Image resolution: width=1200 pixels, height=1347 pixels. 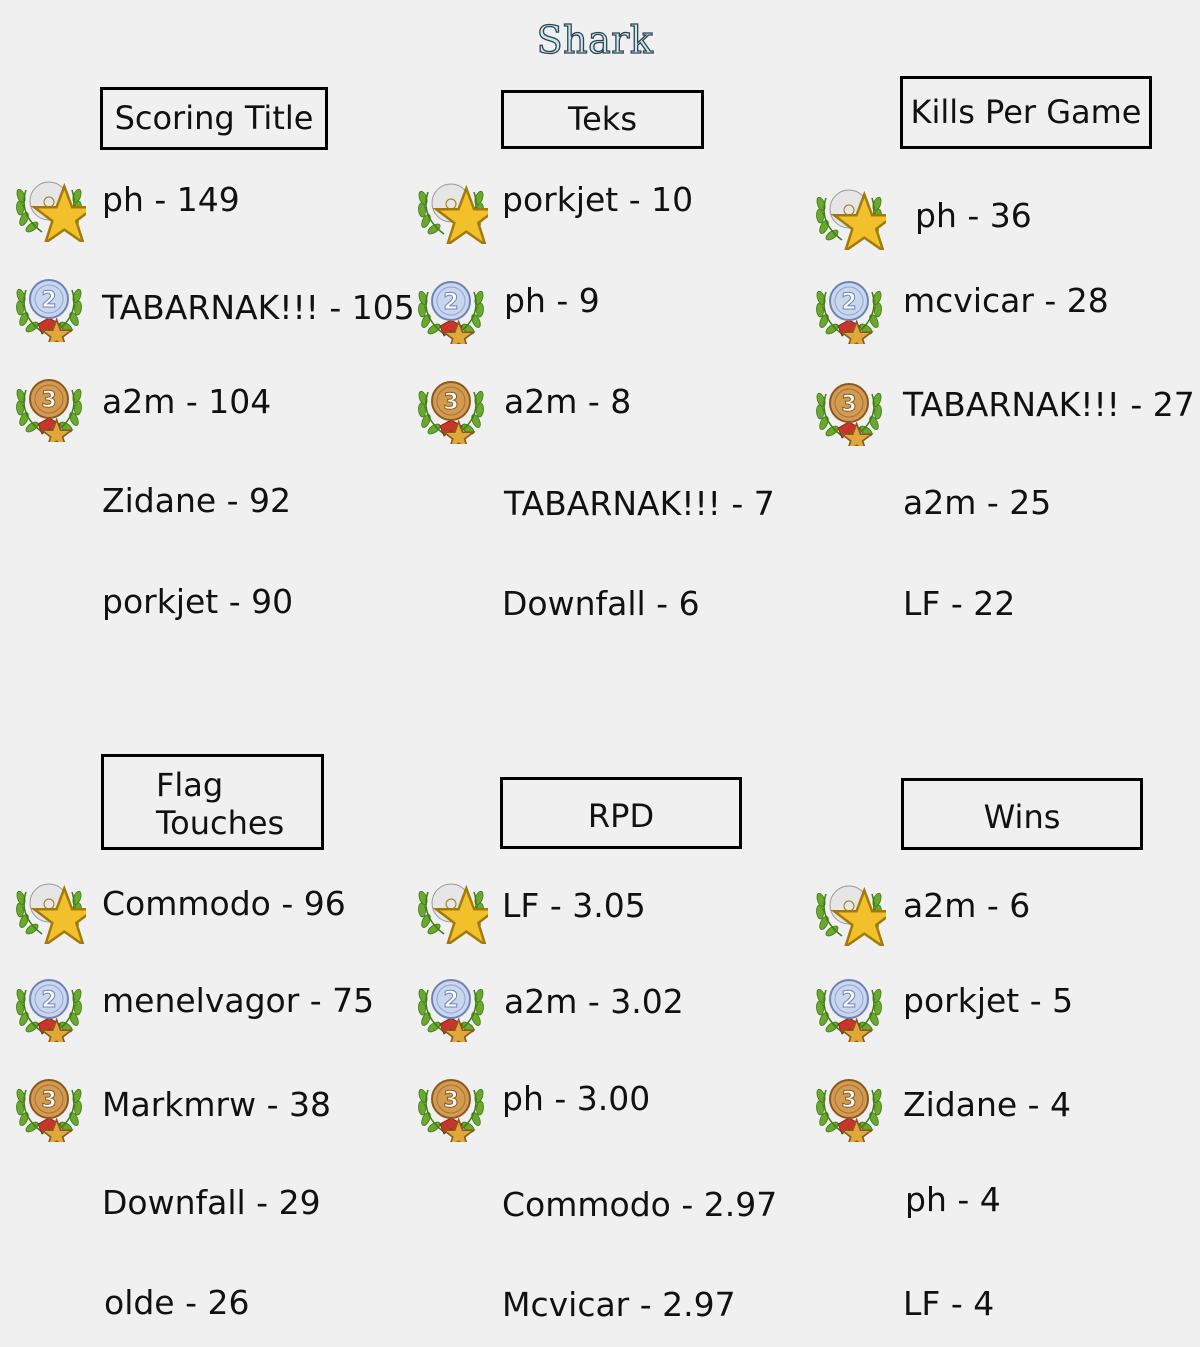 I want to click on leaderboard-entry: ph - 36, so click(x=973, y=215).